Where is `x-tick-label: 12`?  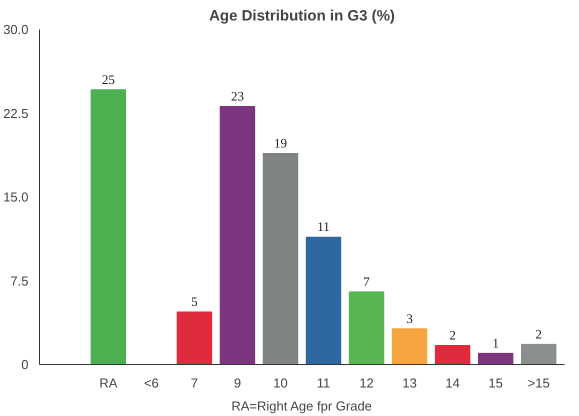
x-tick-label: 12 is located at coordinates (366, 383).